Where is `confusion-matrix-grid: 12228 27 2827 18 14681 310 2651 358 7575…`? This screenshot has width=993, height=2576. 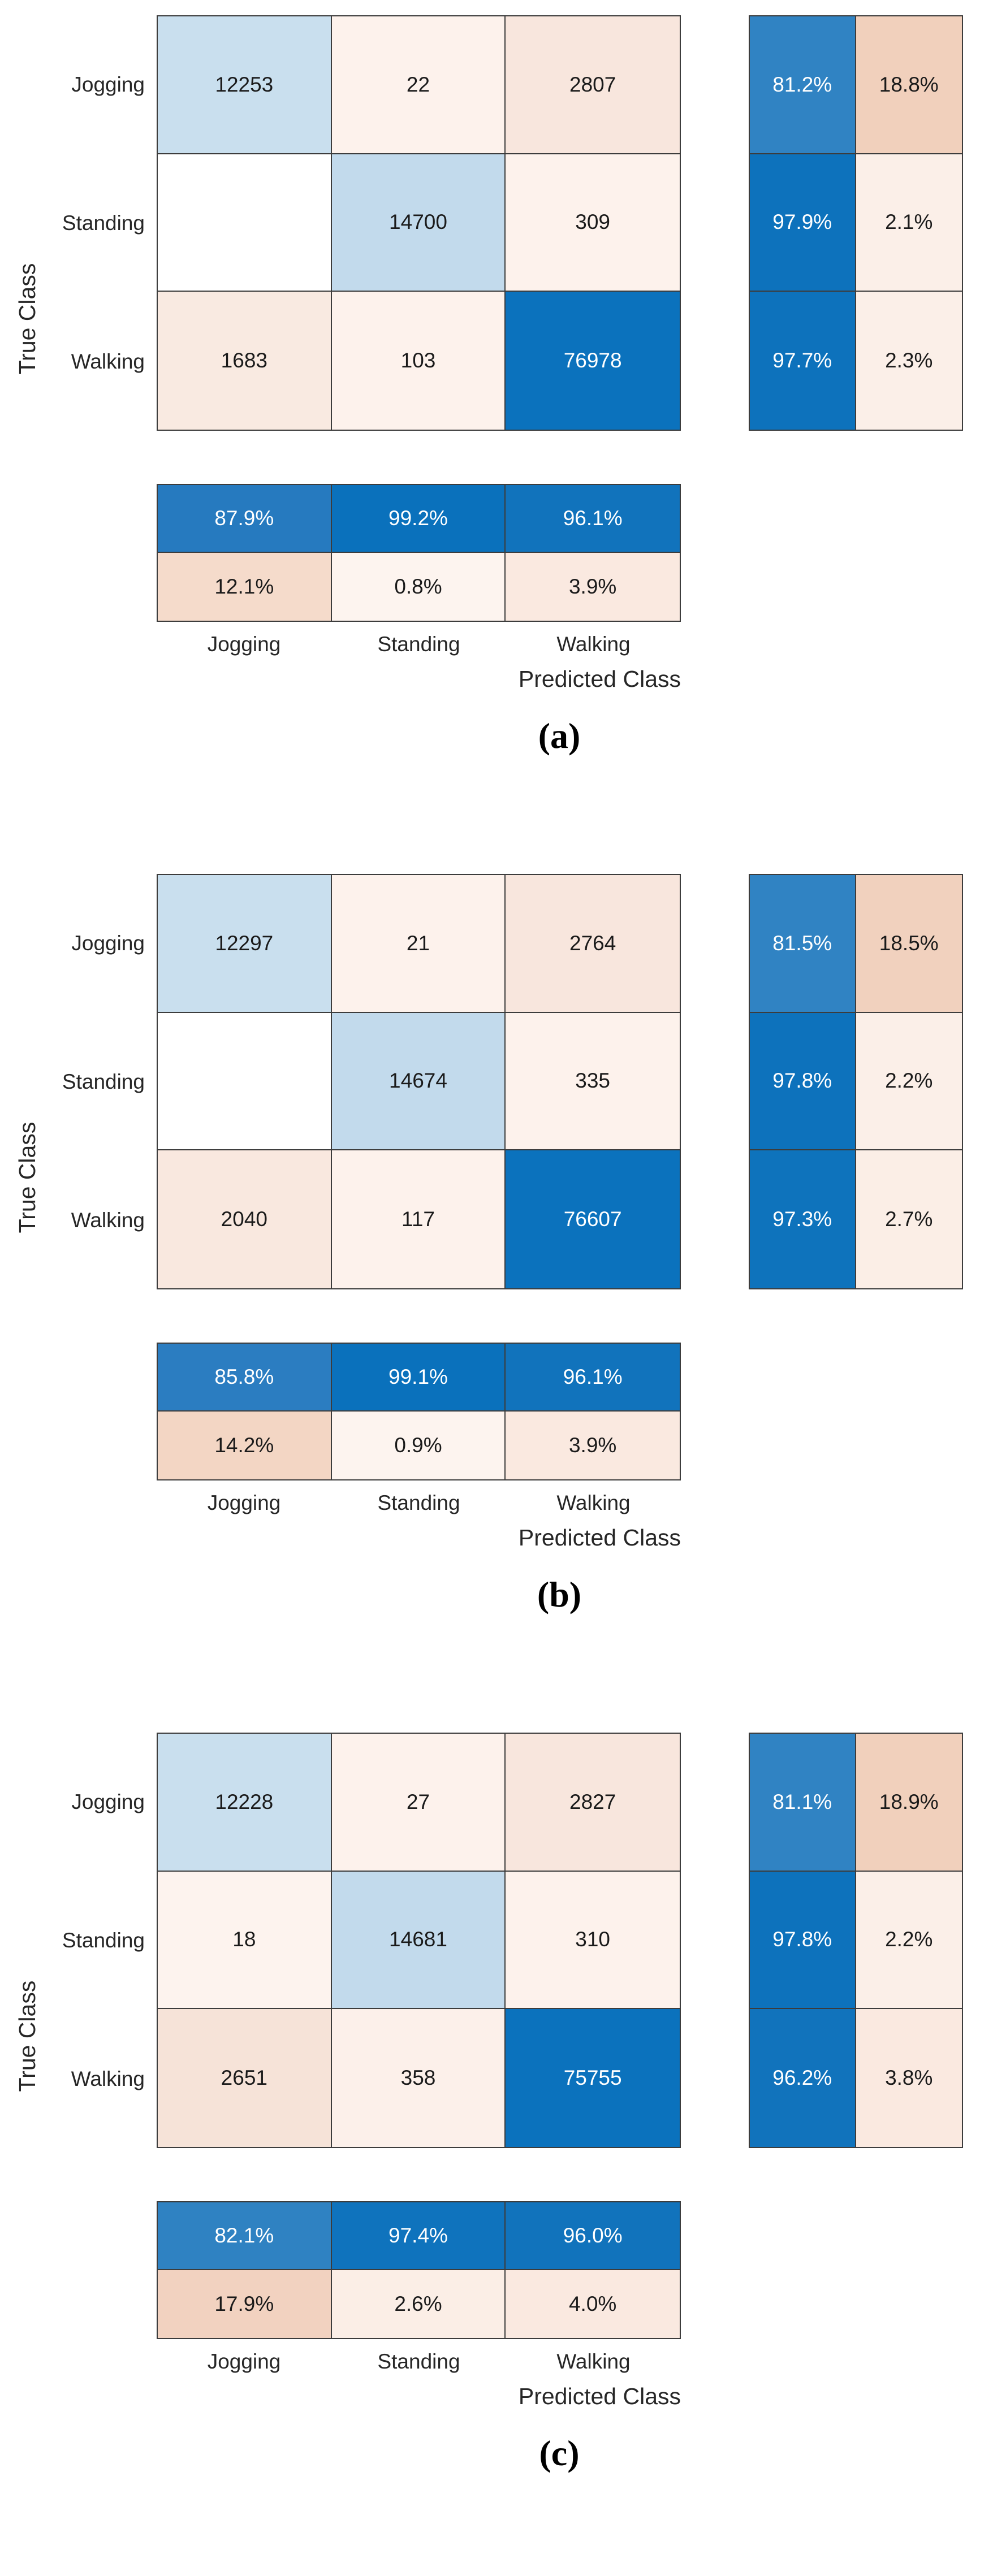
confusion-matrix-grid: 12228 27 2827 18 14681 310 2651 358 7575… is located at coordinates (419, 1940).